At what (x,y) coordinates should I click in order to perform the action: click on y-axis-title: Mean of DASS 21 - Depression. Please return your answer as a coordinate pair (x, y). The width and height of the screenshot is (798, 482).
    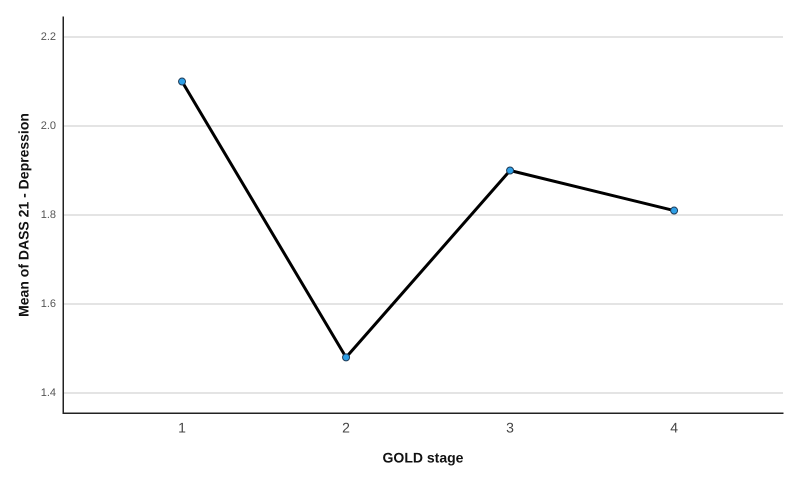
    Looking at the image, I should click on (23, 215).